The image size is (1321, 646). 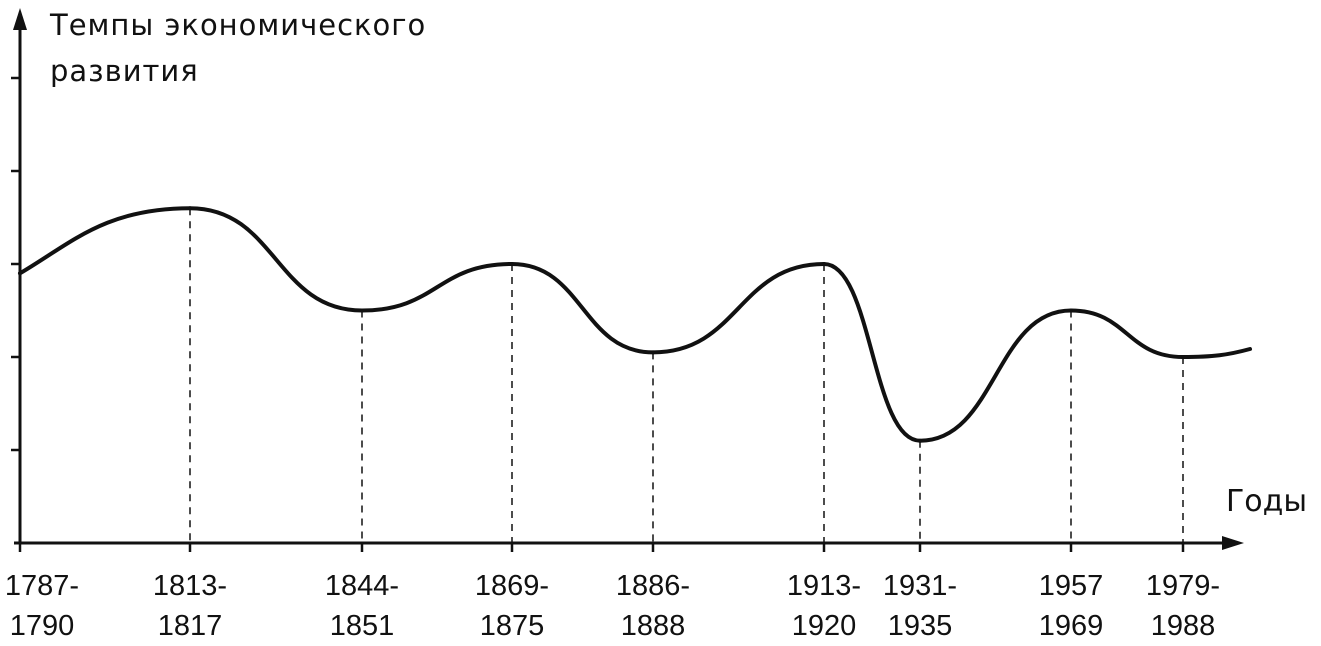 What do you see at coordinates (190, 626) in the screenshot?
I see `x-tick-label-end: 1817` at bounding box center [190, 626].